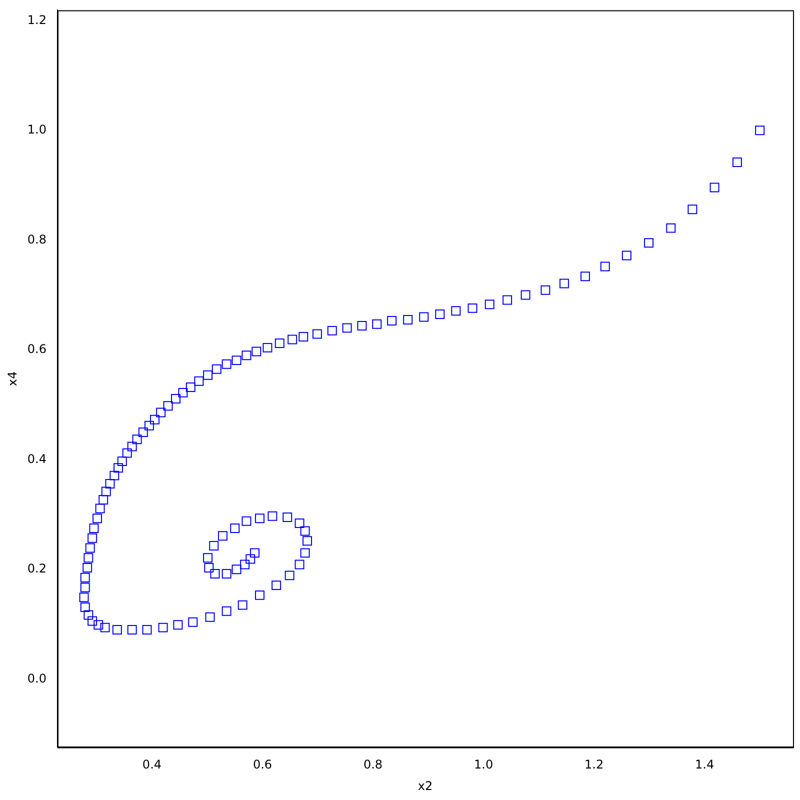  What do you see at coordinates (704, 765) in the screenshot?
I see `x-tick-label: 1.4` at bounding box center [704, 765].